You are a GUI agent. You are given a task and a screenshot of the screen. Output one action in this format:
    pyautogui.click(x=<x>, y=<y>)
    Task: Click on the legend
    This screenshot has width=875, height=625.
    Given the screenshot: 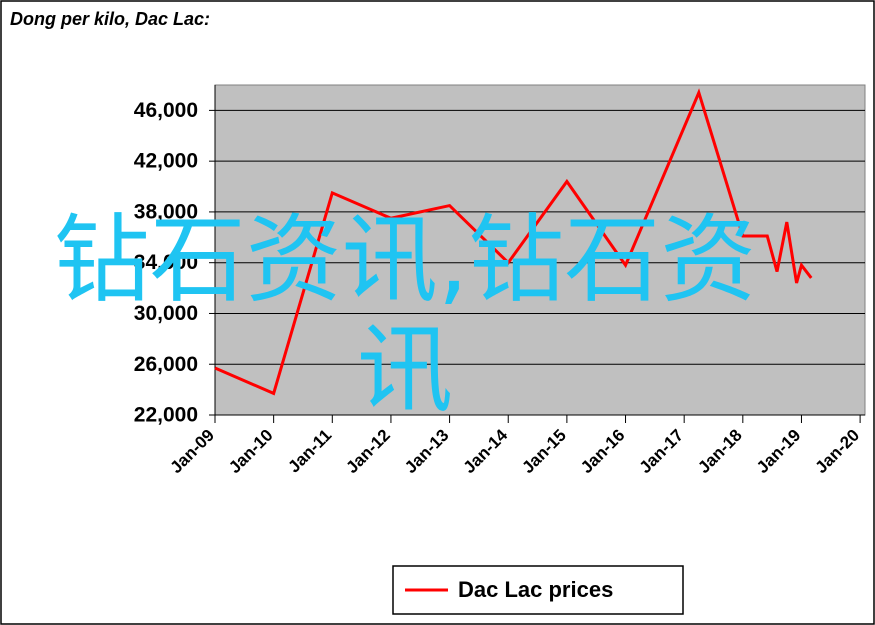 What is the action you would take?
    pyautogui.click(x=538, y=590)
    